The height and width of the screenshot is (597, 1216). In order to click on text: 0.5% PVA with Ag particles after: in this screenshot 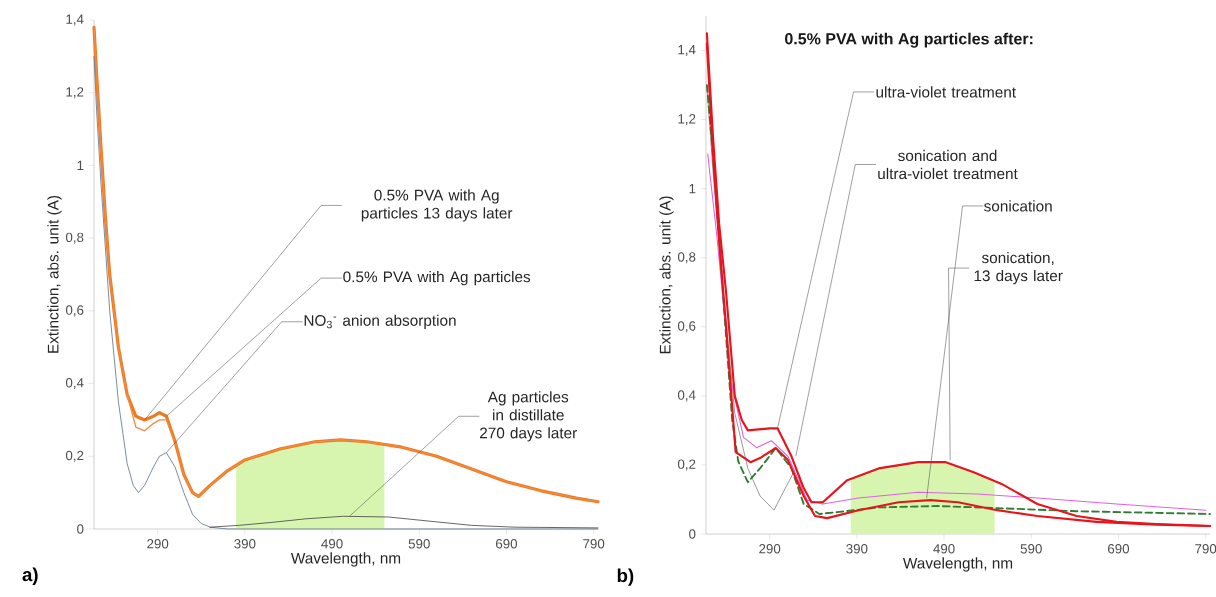, I will do `click(909, 40)`.